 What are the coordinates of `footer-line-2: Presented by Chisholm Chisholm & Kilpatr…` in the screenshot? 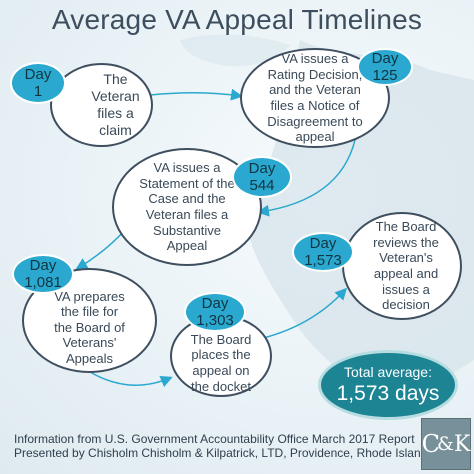 It's located at (221, 453).